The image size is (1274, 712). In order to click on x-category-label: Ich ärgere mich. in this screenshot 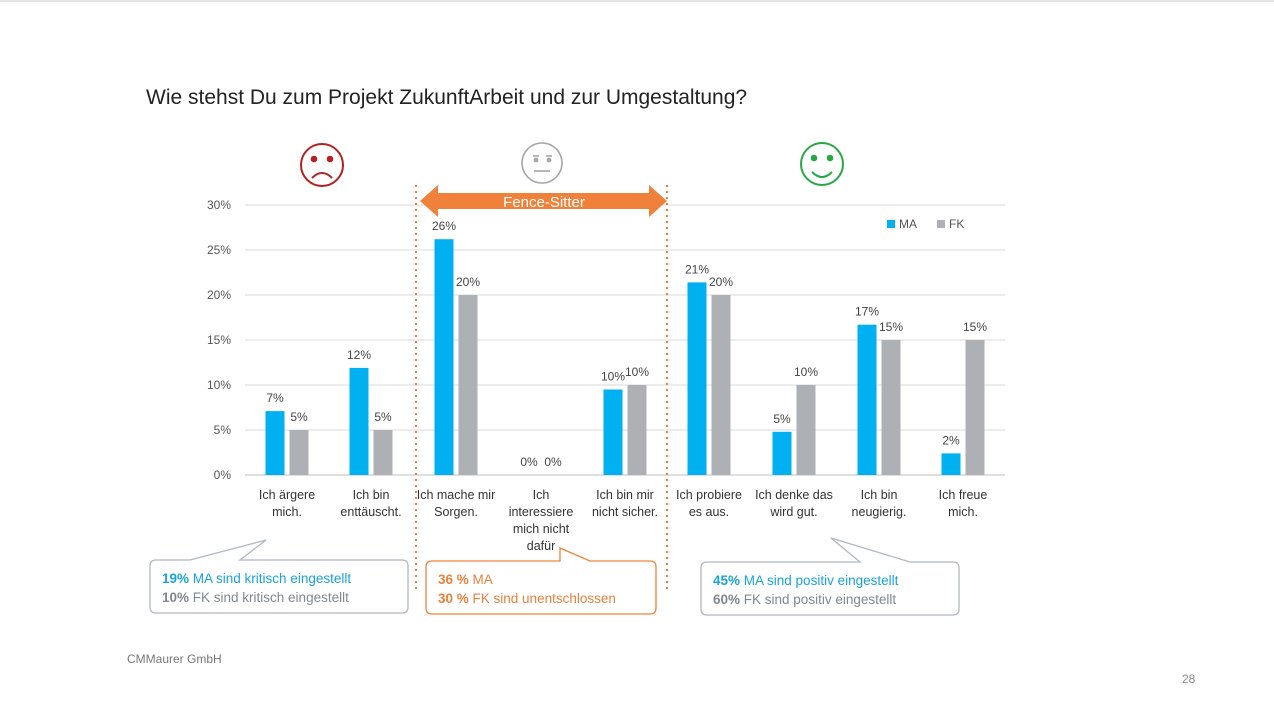, I will do `click(287, 503)`.